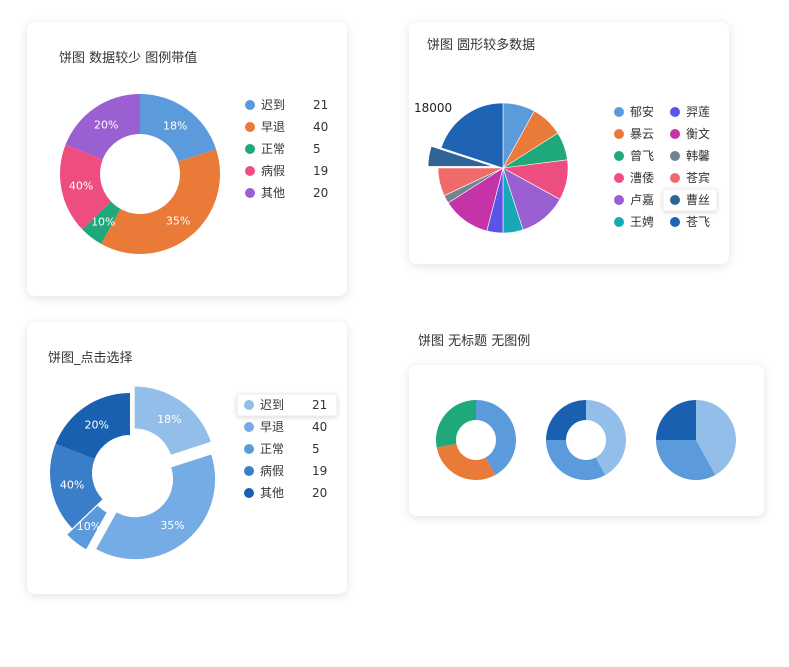 This screenshot has height=667, width=789. Describe the element at coordinates (472, 135) in the screenshot. I see `pie-slice-苍飞` at that location.